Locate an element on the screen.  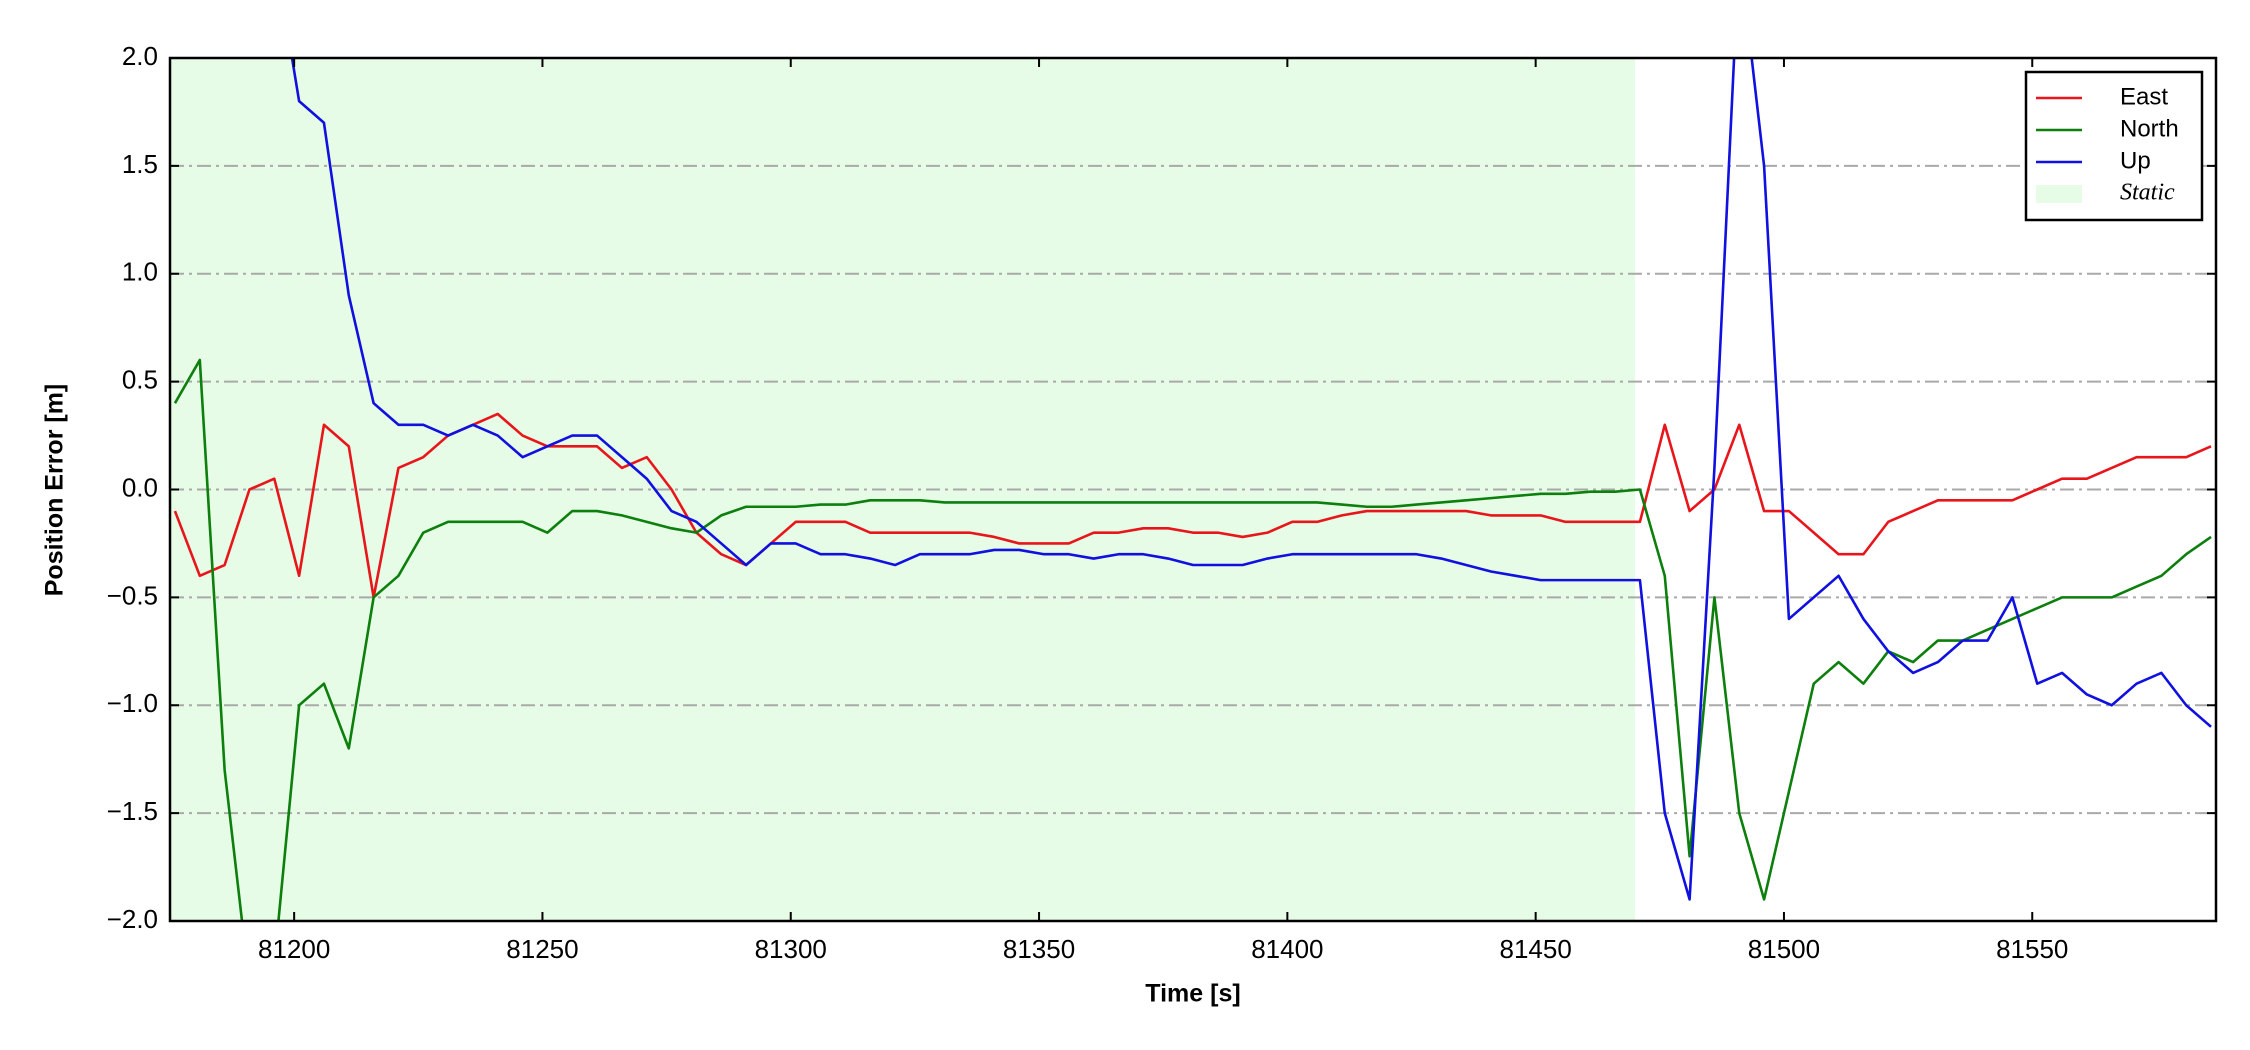
y-axis-label: Position Error [m] is located at coordinates (55, 490).